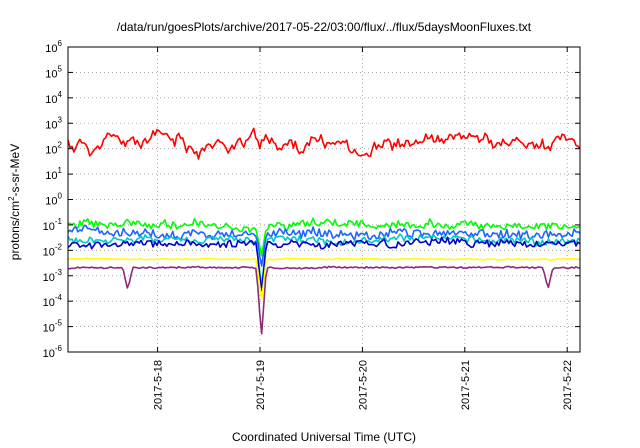  Describe the element at coordinates (261, 385) in the screenshot. I see `x-tick-label: 2017-5-19` at that location.